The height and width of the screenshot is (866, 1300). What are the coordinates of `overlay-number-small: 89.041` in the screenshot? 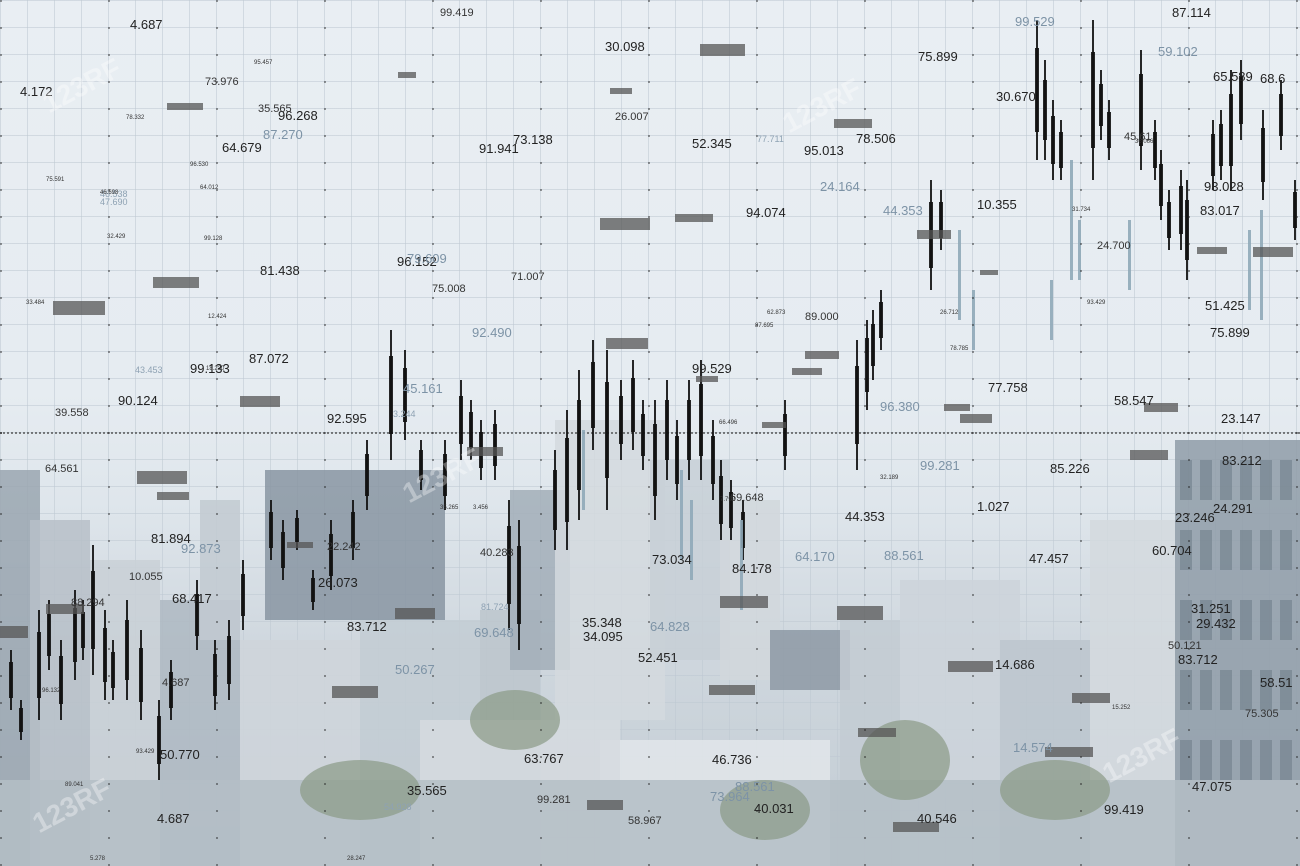 It's located at (74, 785).